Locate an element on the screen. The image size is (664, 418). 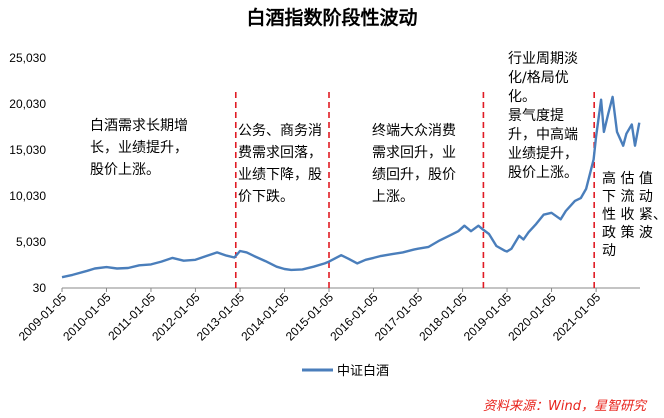
annotation-line: 上涨。 is located at coordinates (393, 197).